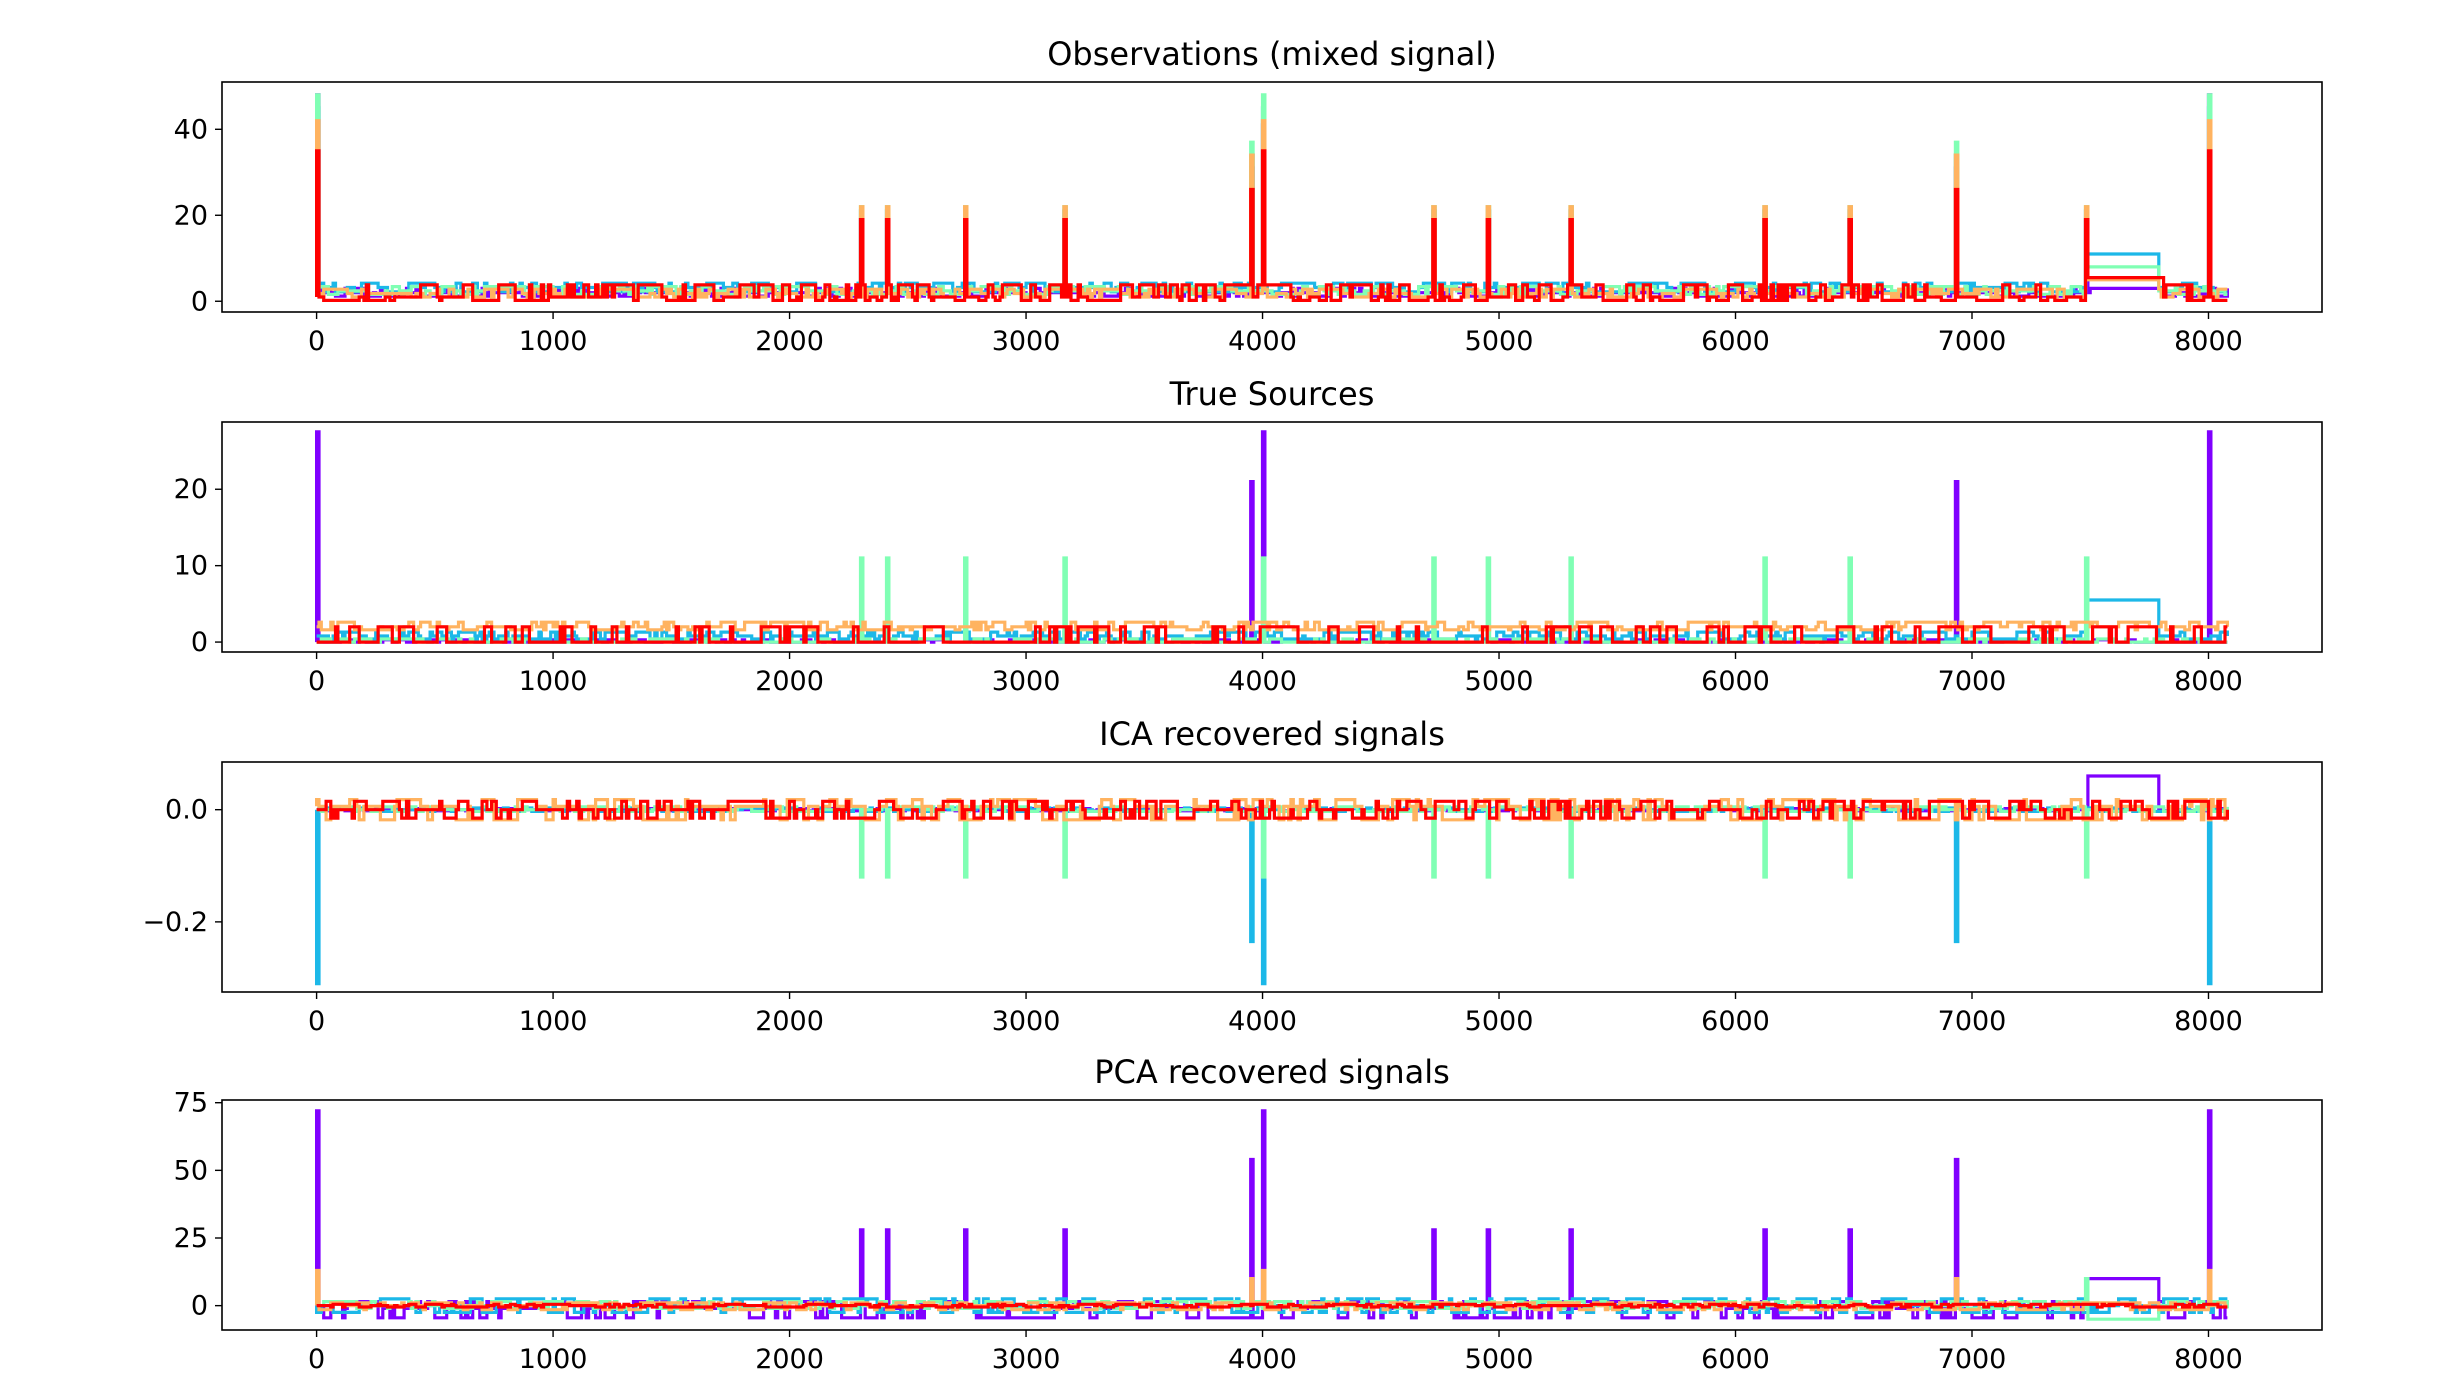 The image size is (2454, 1378). Describe the element at coordinates (191, 566) in the screenshot. I see `y-tick-label: 10` at that location.